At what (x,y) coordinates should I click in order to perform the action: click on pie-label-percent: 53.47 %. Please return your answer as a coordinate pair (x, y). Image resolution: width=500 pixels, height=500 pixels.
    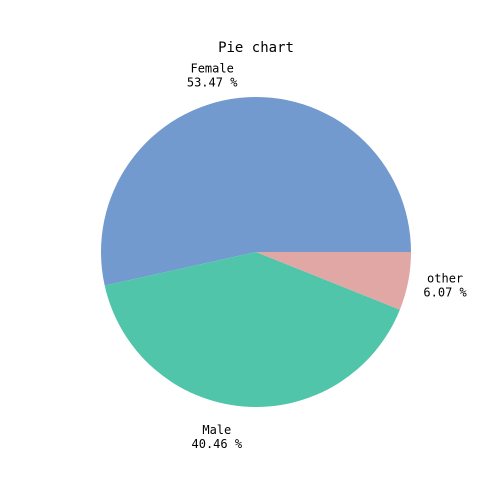
    Looking at the image, I should click on (212, 83).